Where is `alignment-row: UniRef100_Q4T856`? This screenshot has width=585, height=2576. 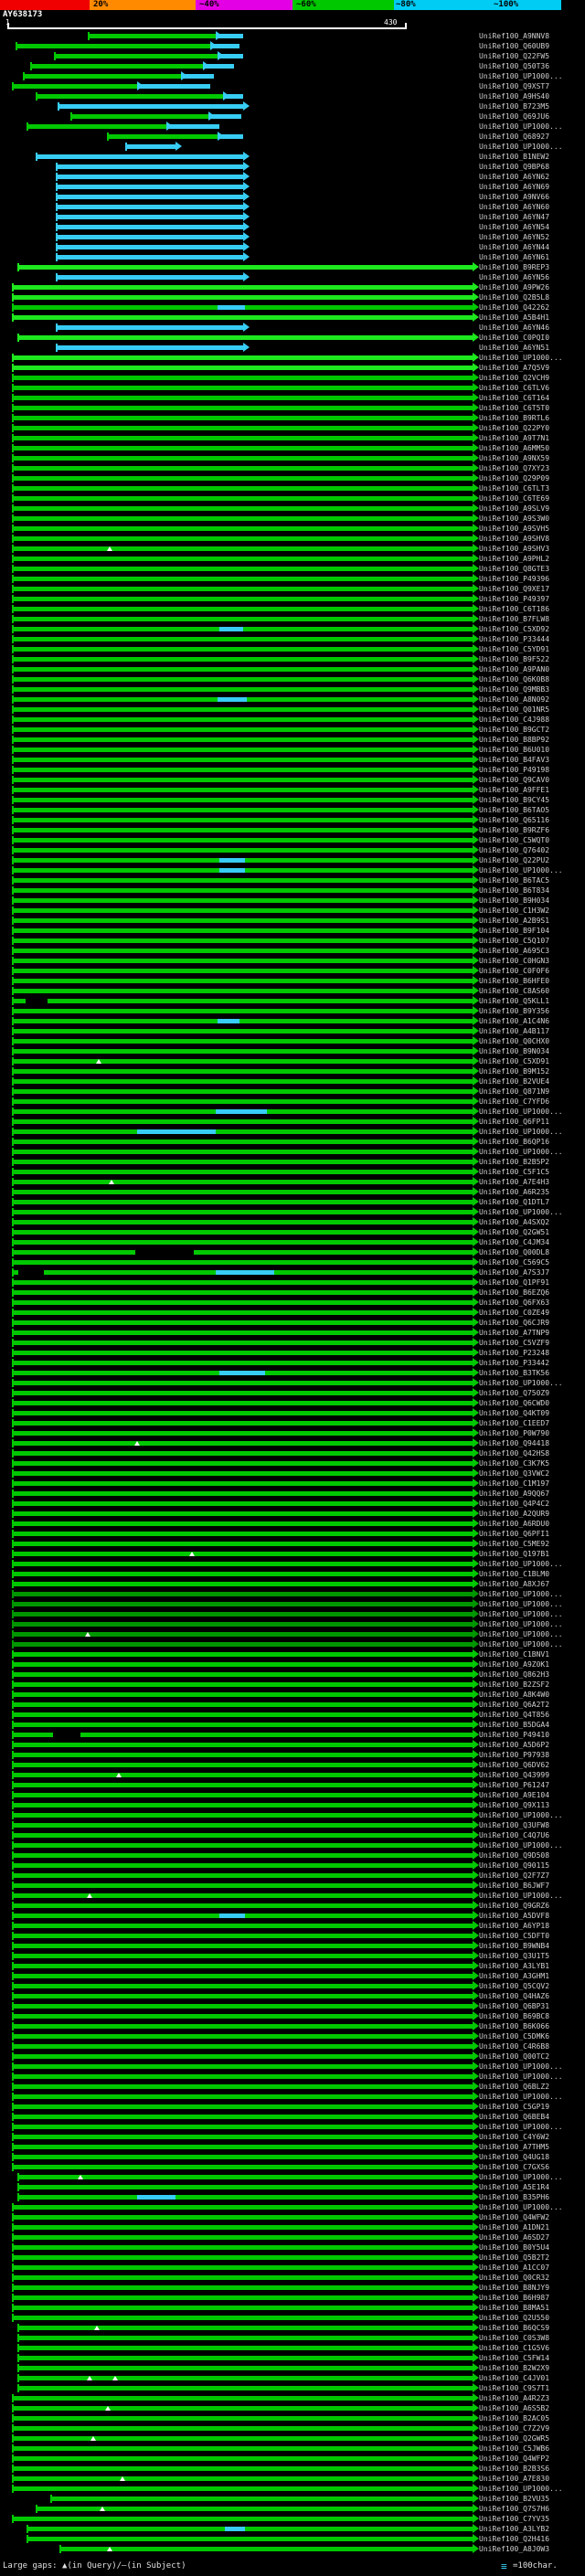
alignment-row: UniRef100_Q4T856 is located at coordinates (293, 1715).